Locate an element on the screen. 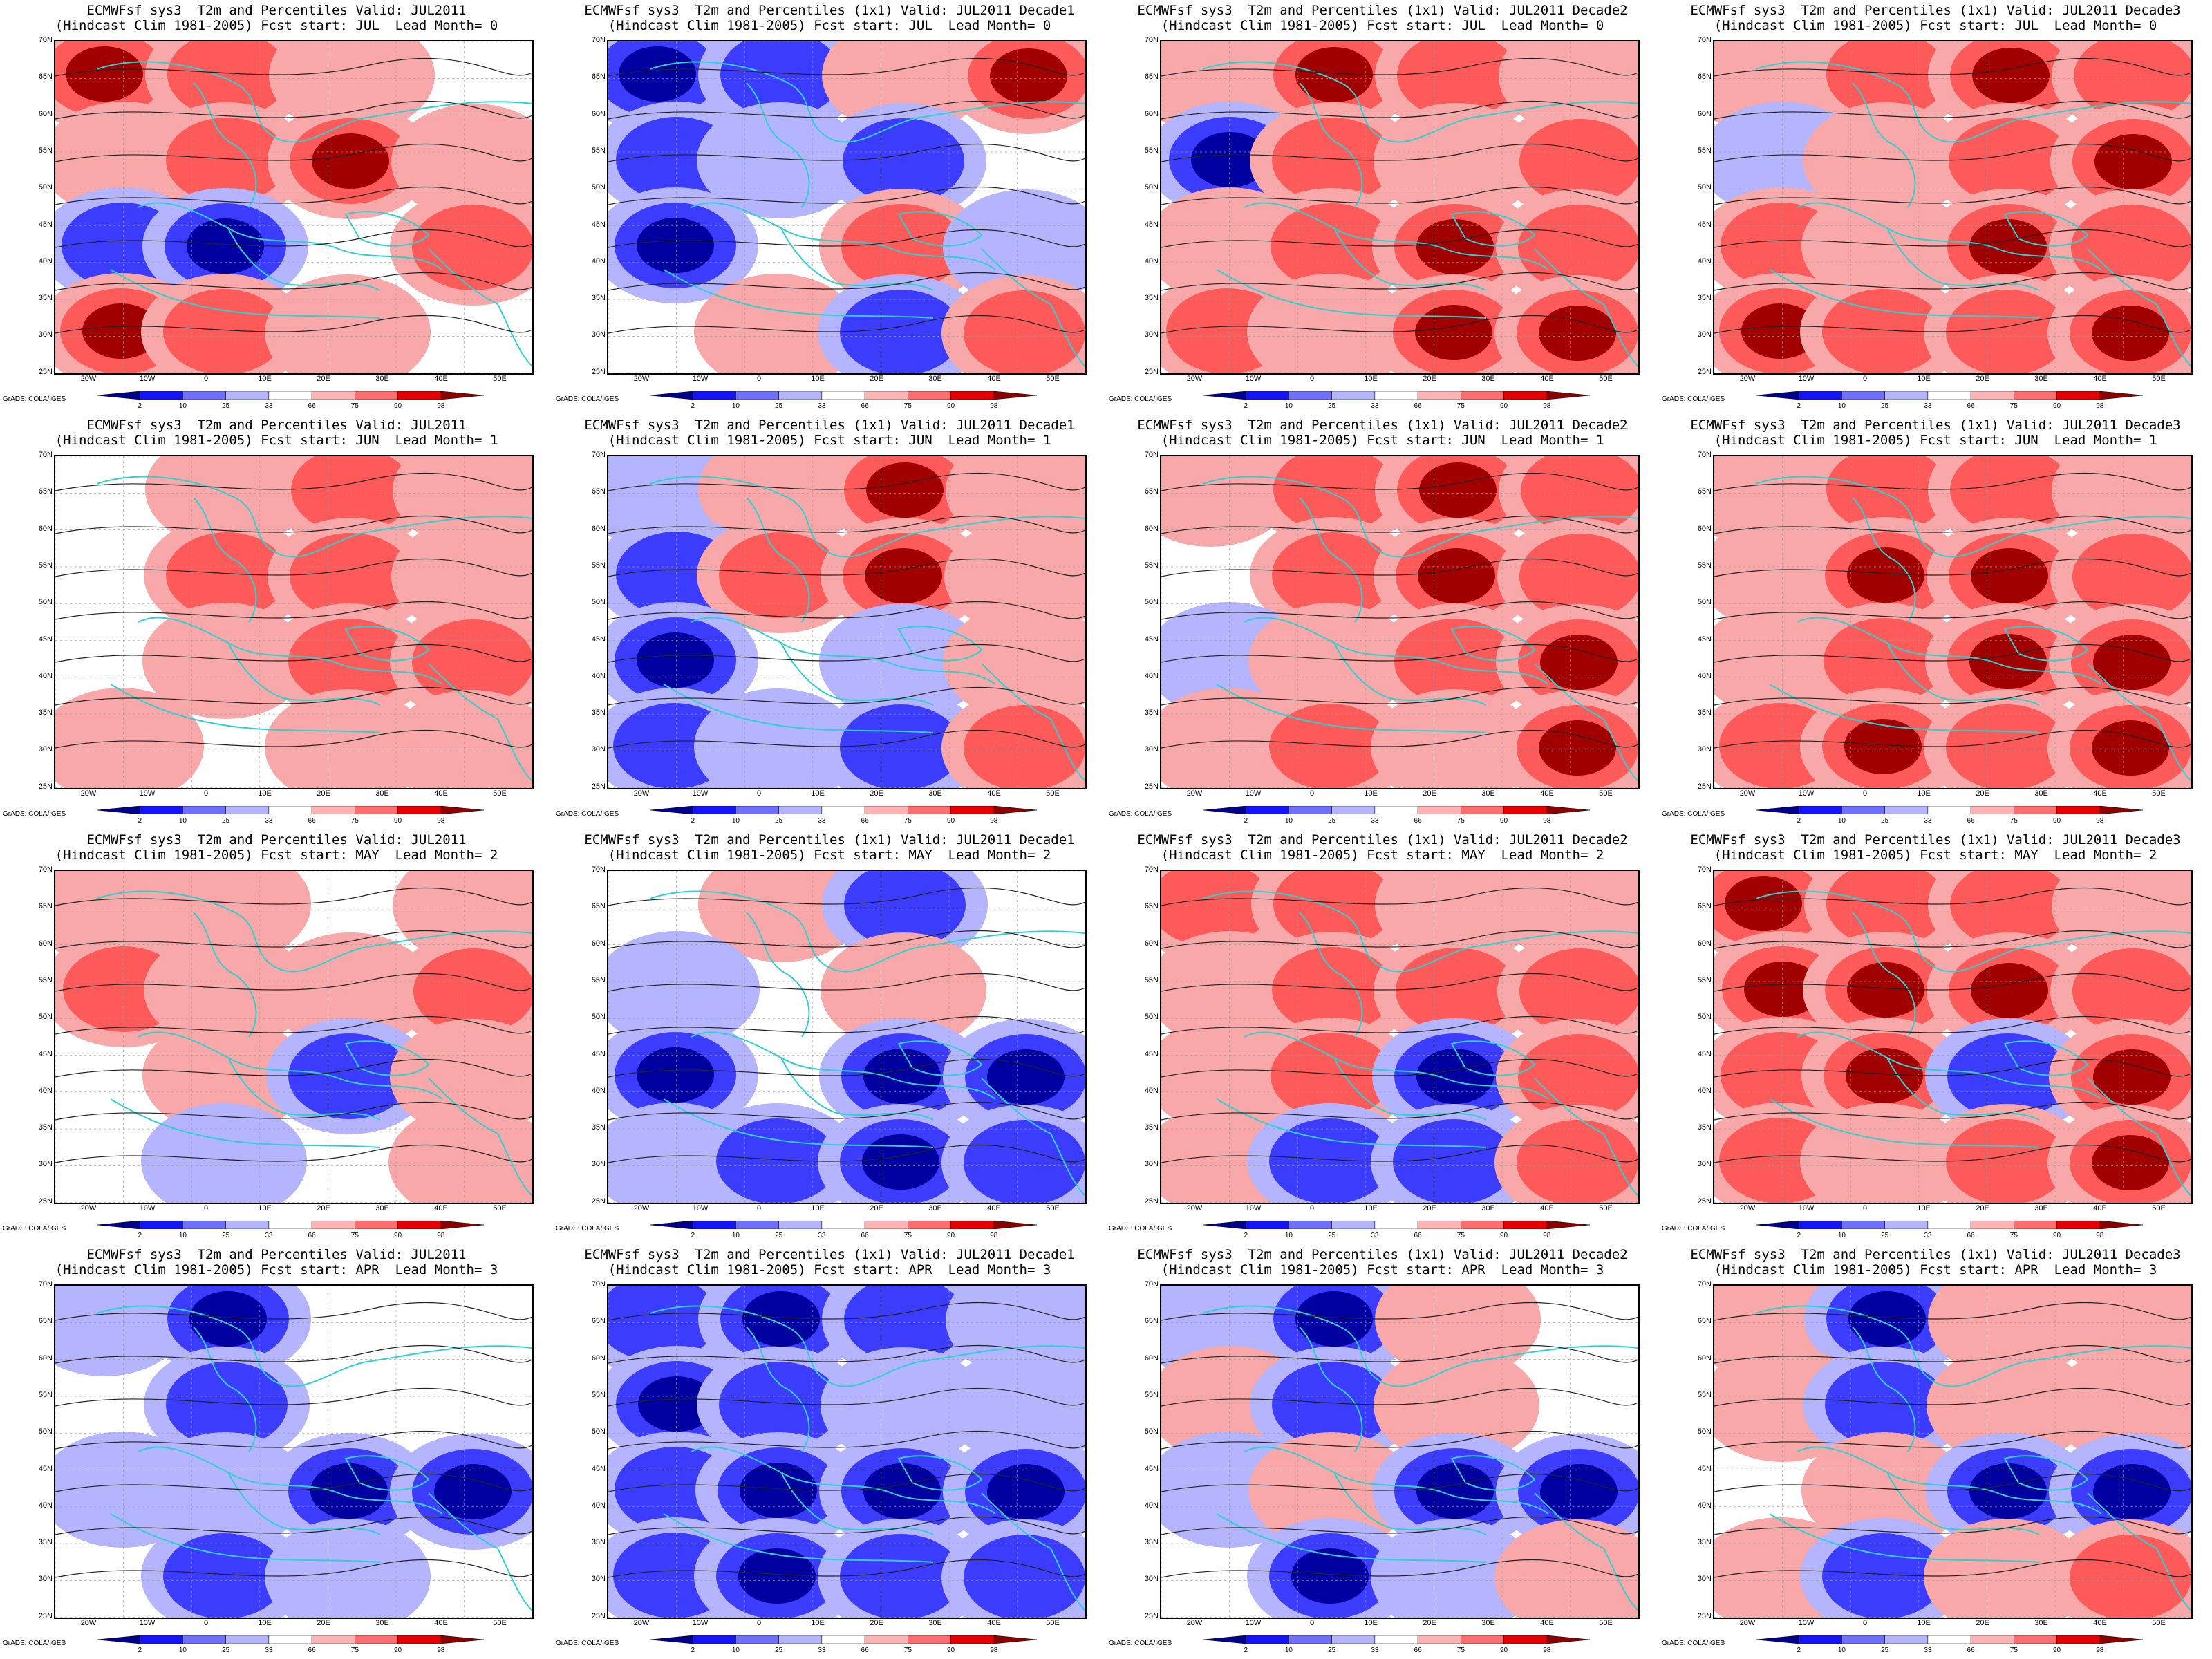 The image size is (2212, 1659). colorbar-label: 33 is located at coordinates (1928, 1235).